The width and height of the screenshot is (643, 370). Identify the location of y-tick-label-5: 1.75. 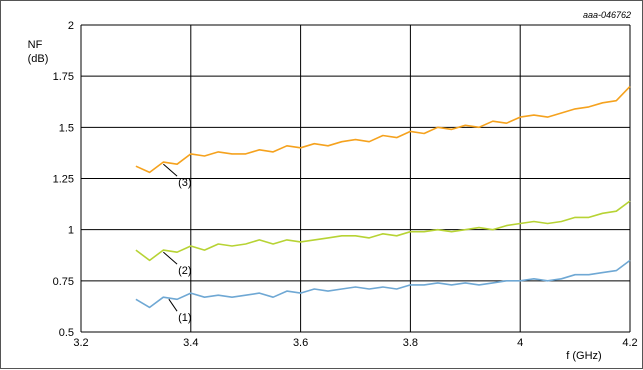
(63, 77).